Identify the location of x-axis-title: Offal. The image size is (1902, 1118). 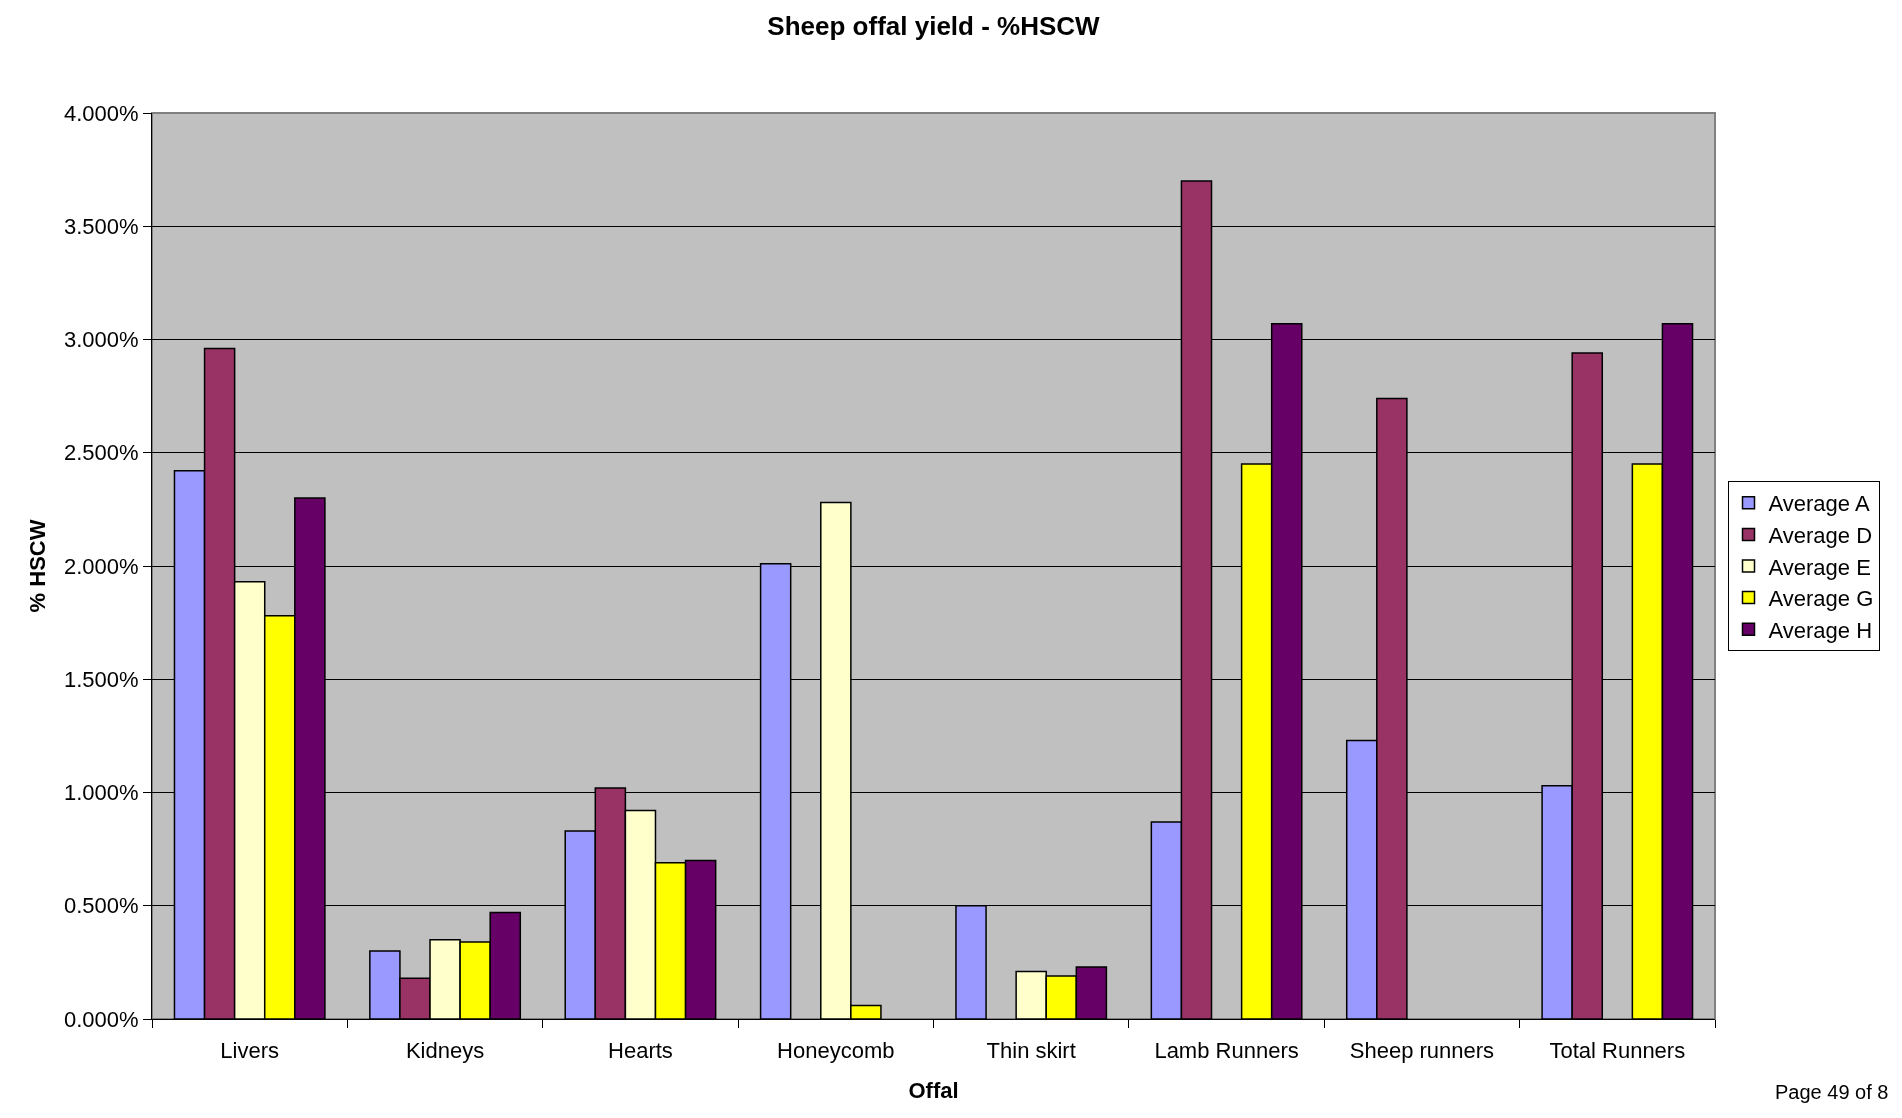
(933, 1091).